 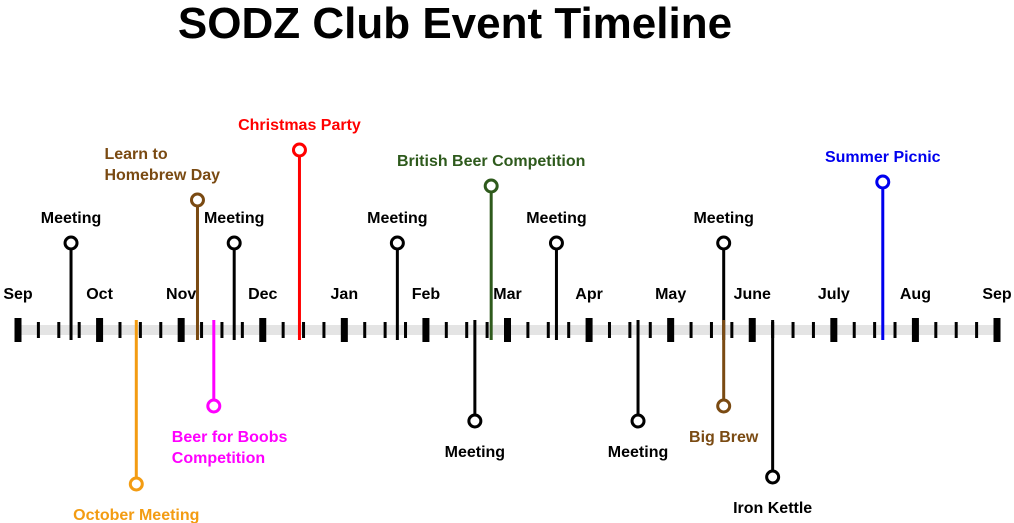 I want to click on event-label: Big Brew, so click(x=724, y=437).